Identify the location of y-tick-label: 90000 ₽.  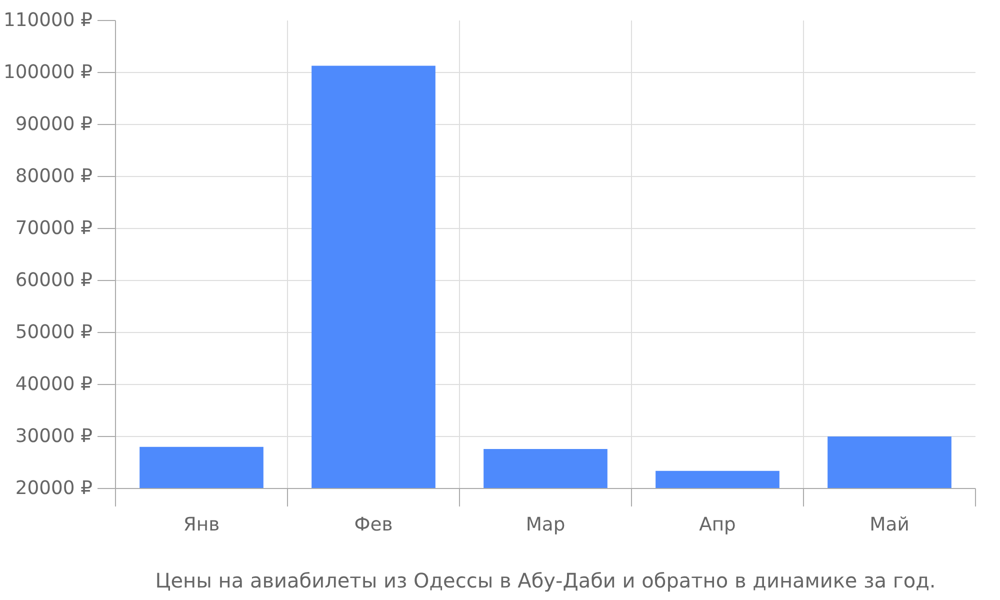
(54, 124).